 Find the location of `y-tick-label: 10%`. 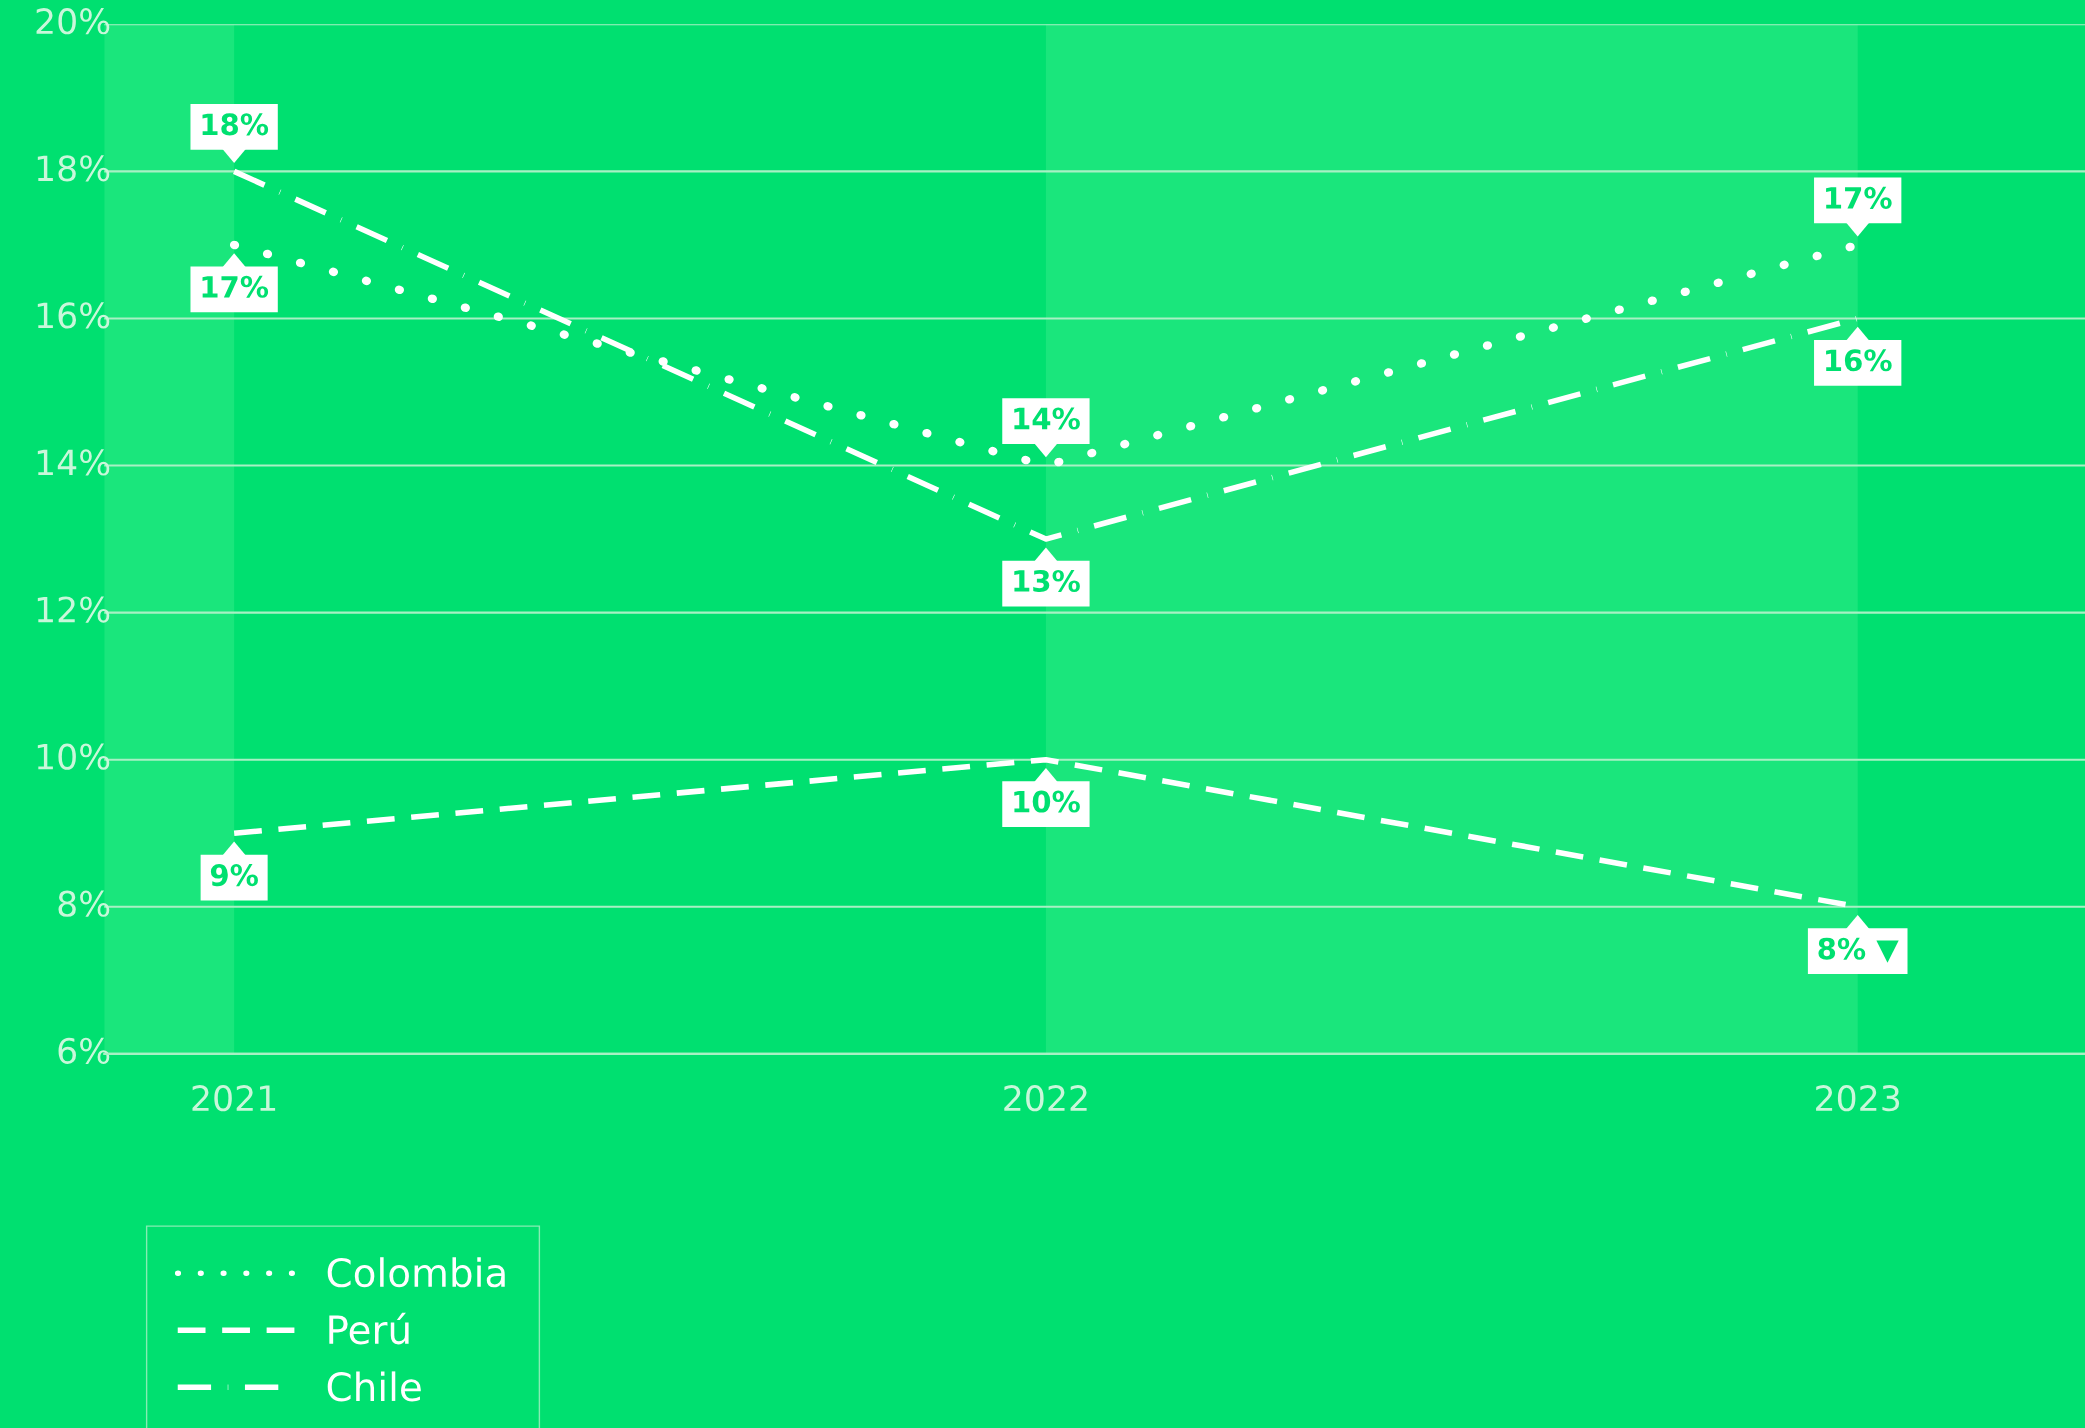

y-tick-label: 10% is located at coordinates (73, 756).